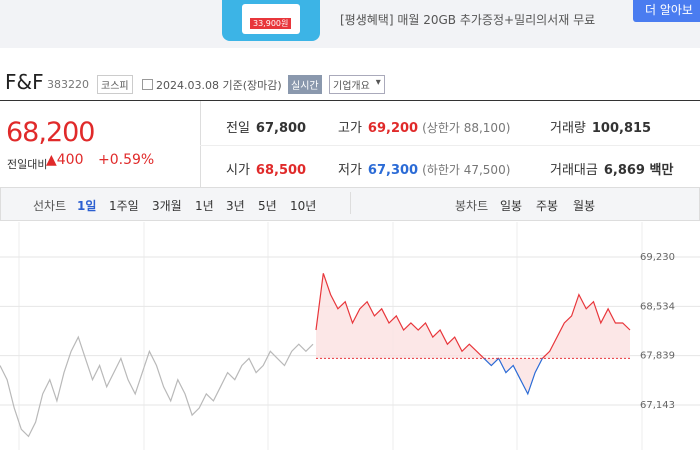  What do you see at coordinates (303, 206) in the screenshot?
I see `tab: 10년` at bounding box center [303, 206].